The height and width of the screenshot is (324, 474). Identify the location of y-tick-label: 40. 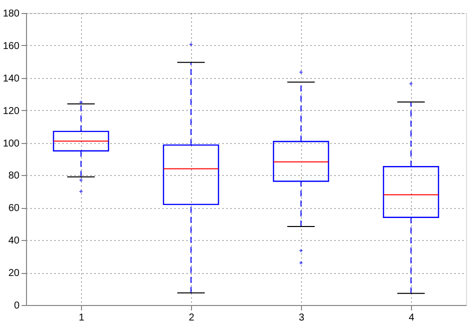
(14, 241).